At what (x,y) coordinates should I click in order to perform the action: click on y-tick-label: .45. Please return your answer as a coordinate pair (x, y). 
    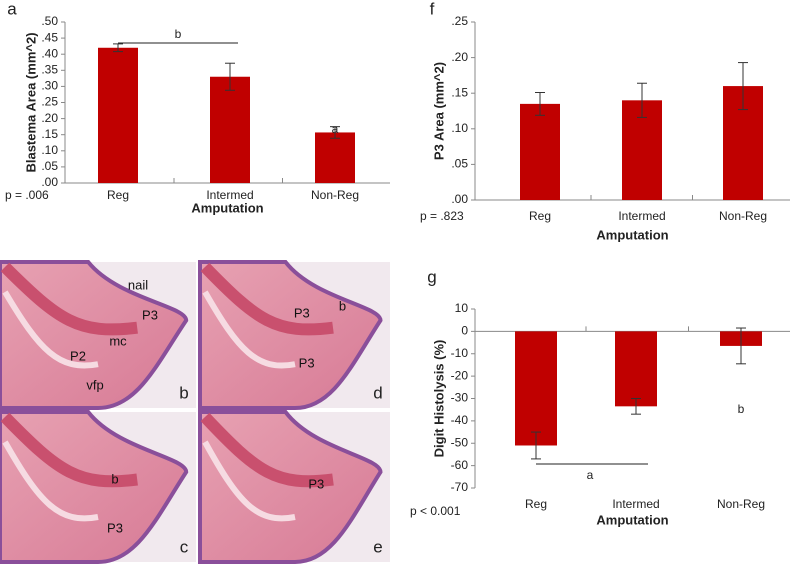
    Looking at the image, I should click on (49, 37).